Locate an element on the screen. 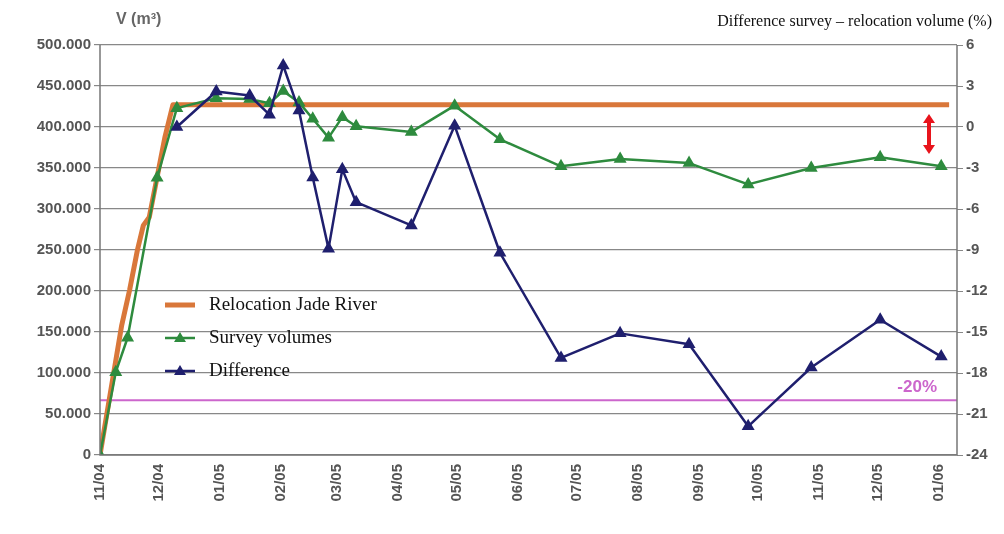 The image size is (1004, 534). x-tick-label: 11/05 is located at coordinates (818, 482).